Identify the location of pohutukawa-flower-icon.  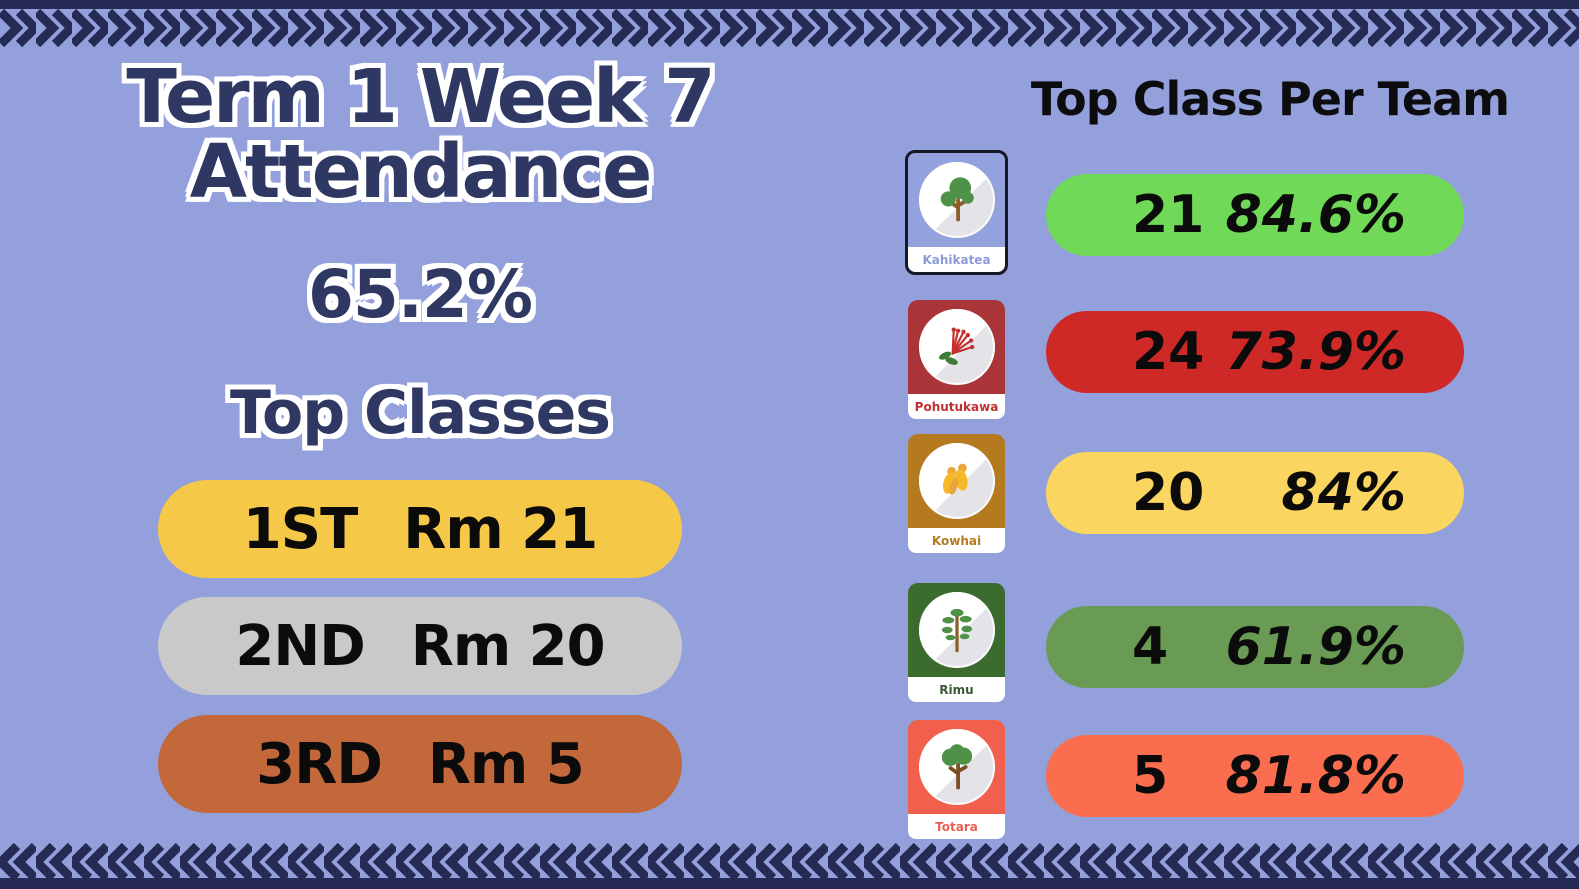
(956, 346).